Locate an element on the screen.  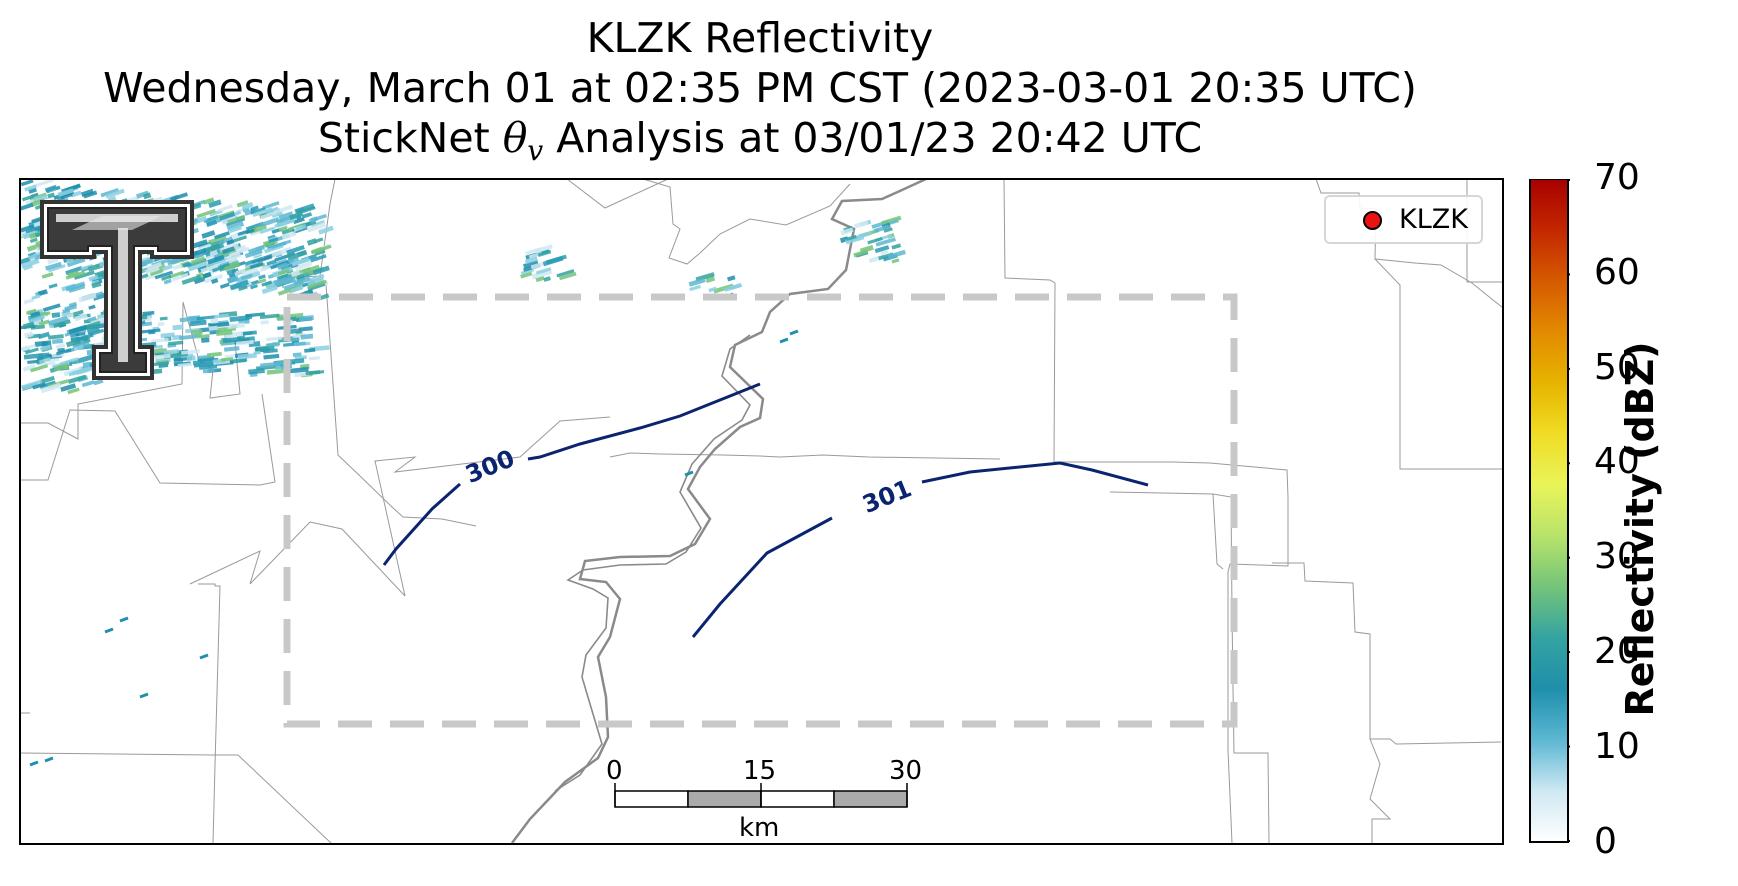
legend: KLZK is located at coordinates (1403, 219).